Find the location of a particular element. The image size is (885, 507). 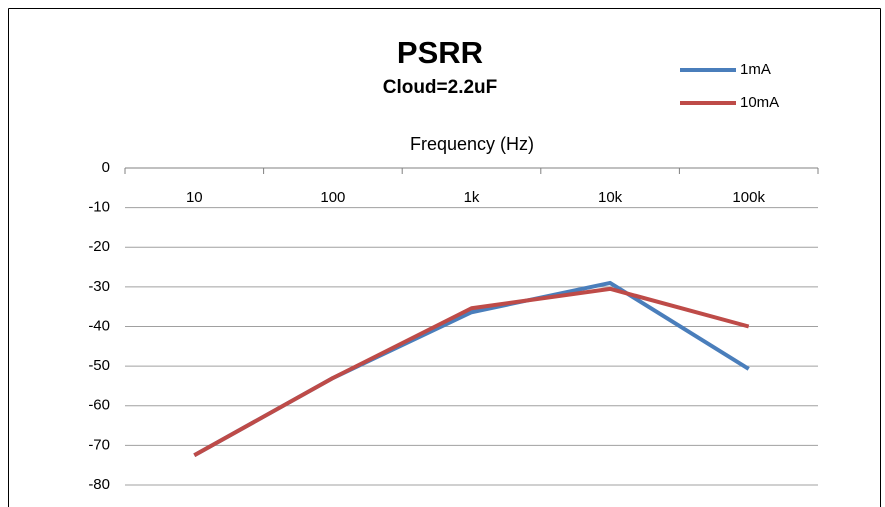

y-tick-label: -60 is located at coordinates (99, 405).